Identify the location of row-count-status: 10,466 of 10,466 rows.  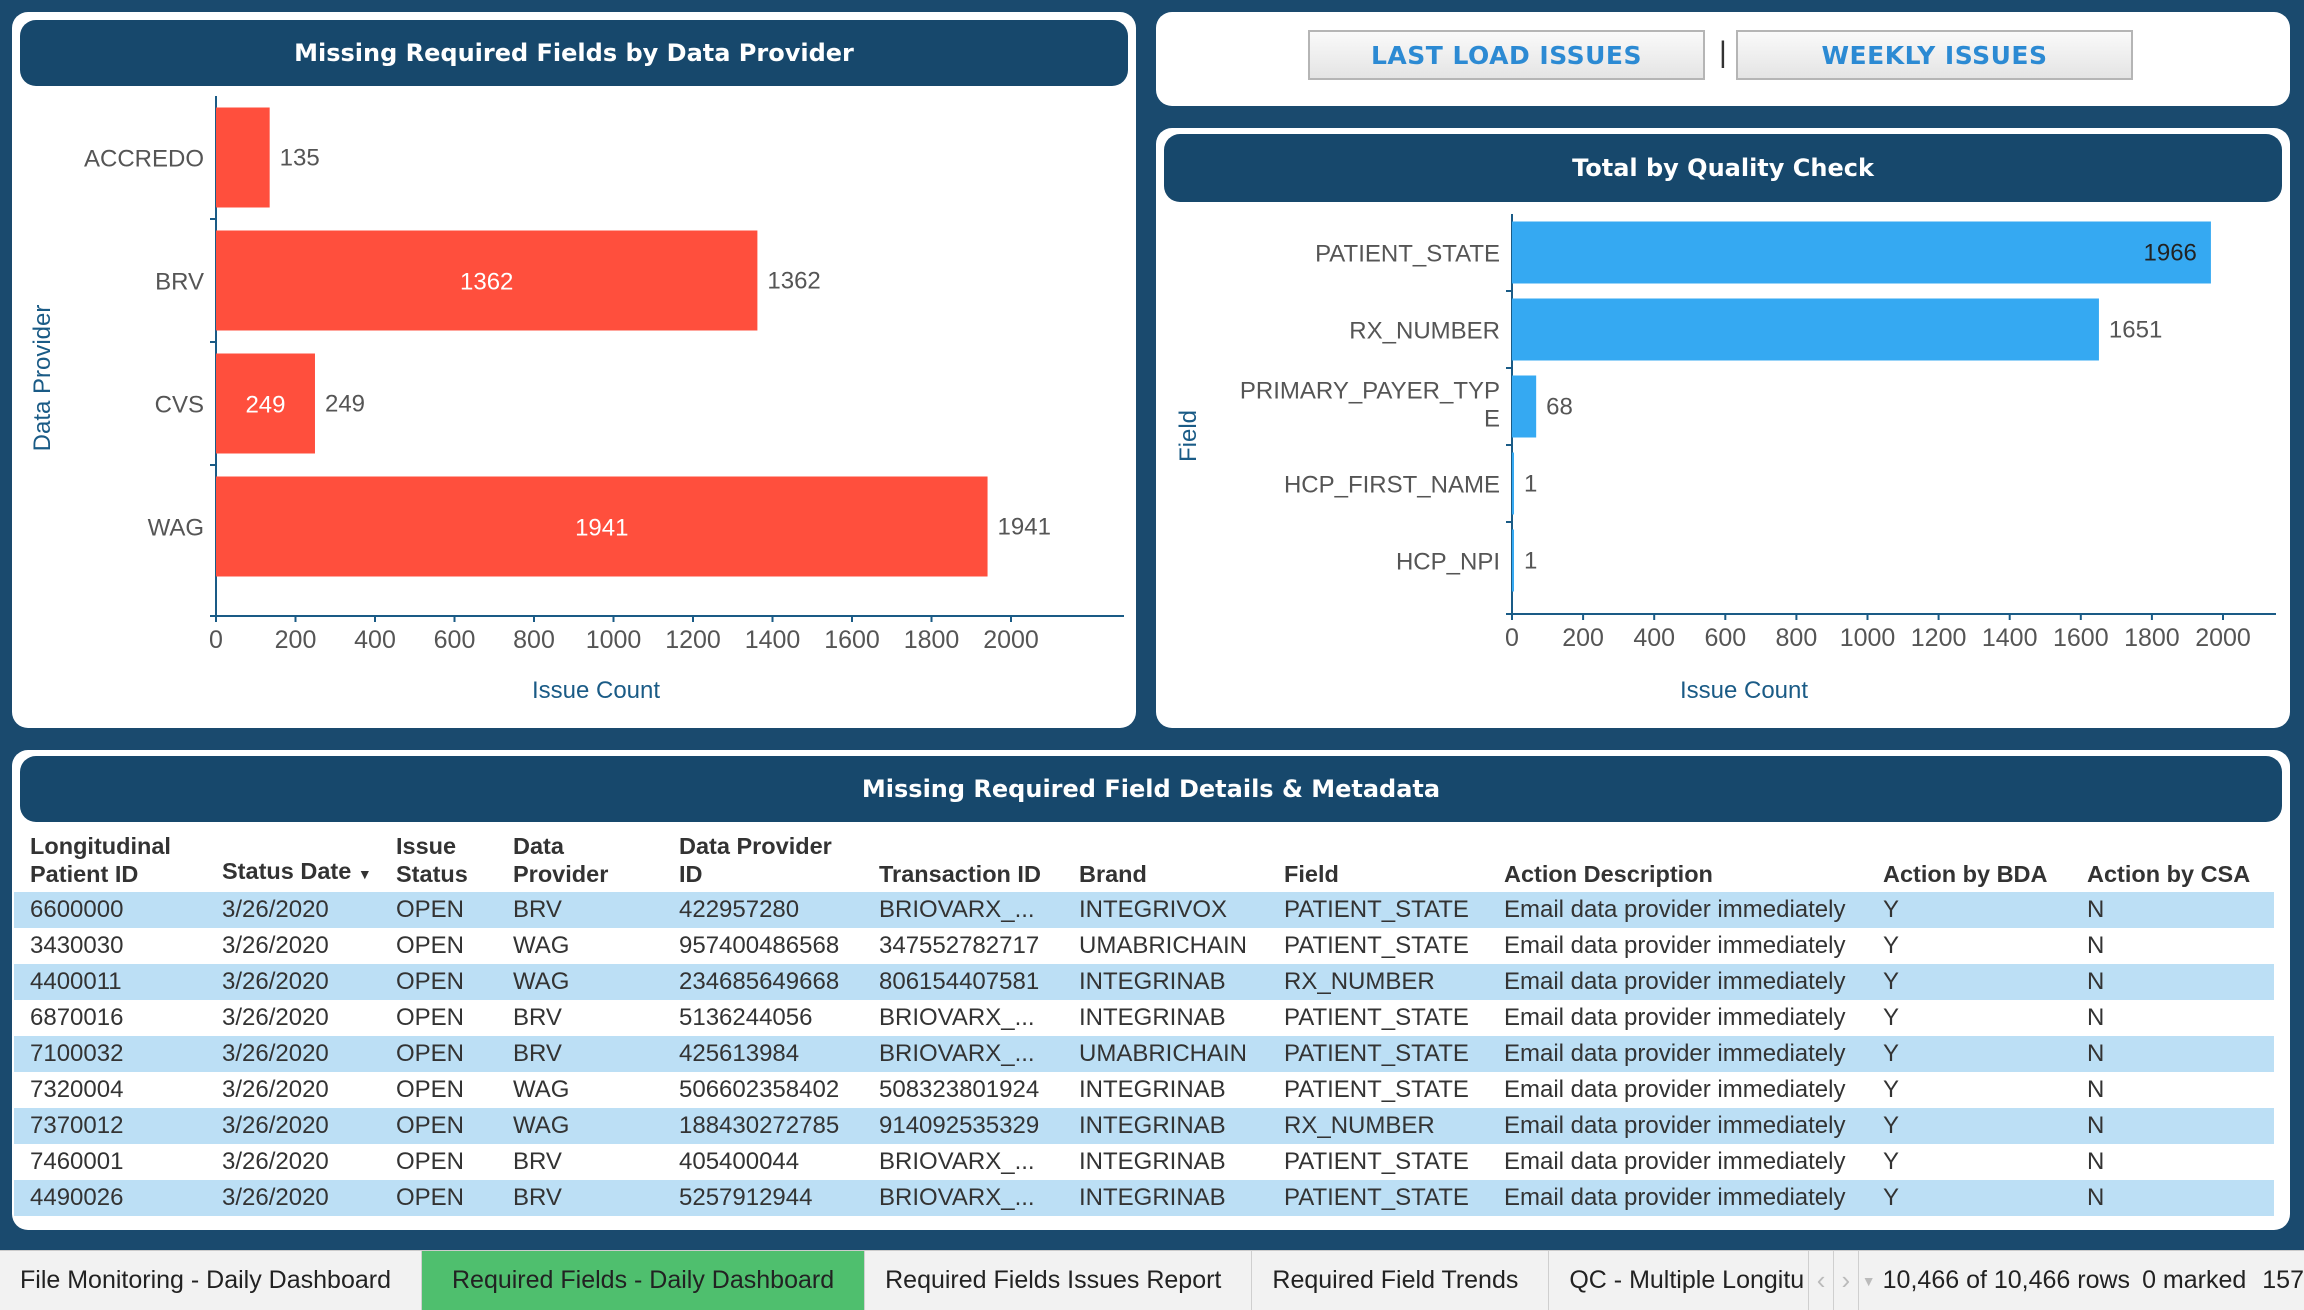
(2006, 1280).